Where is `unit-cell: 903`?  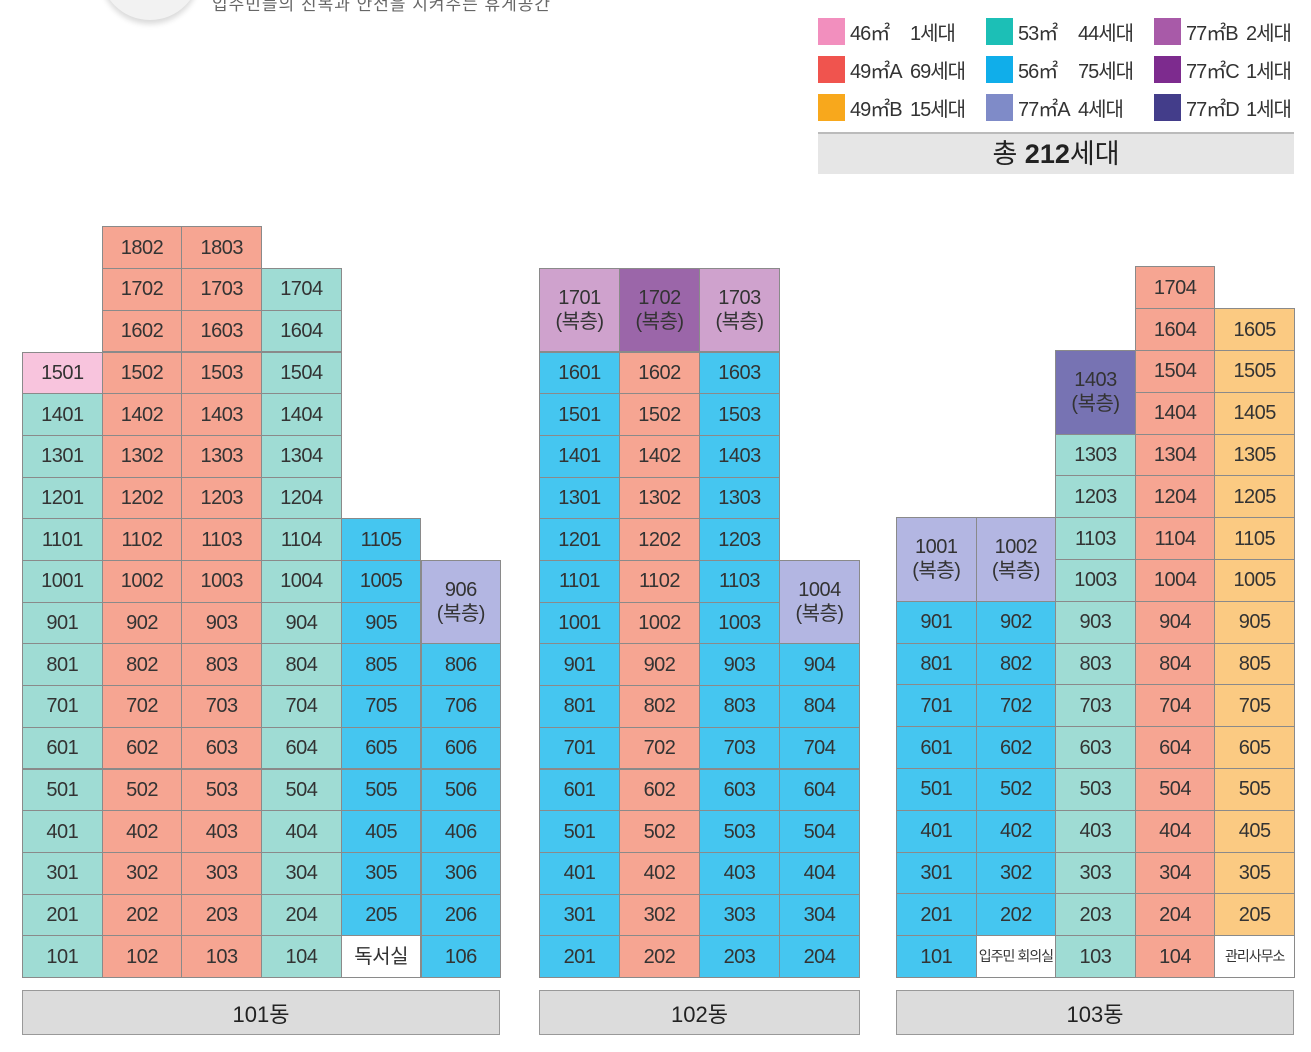 unit-cell: 903 is located at coordinates (1095, 622).